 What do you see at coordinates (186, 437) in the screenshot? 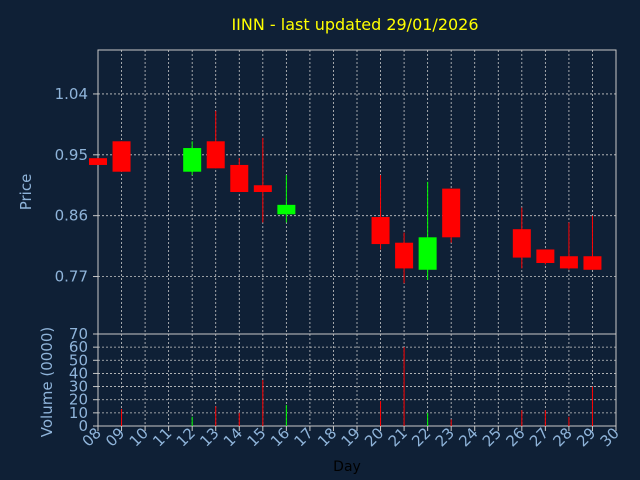
I see `x-tick-label: 12` at bounding box center [186, 437].